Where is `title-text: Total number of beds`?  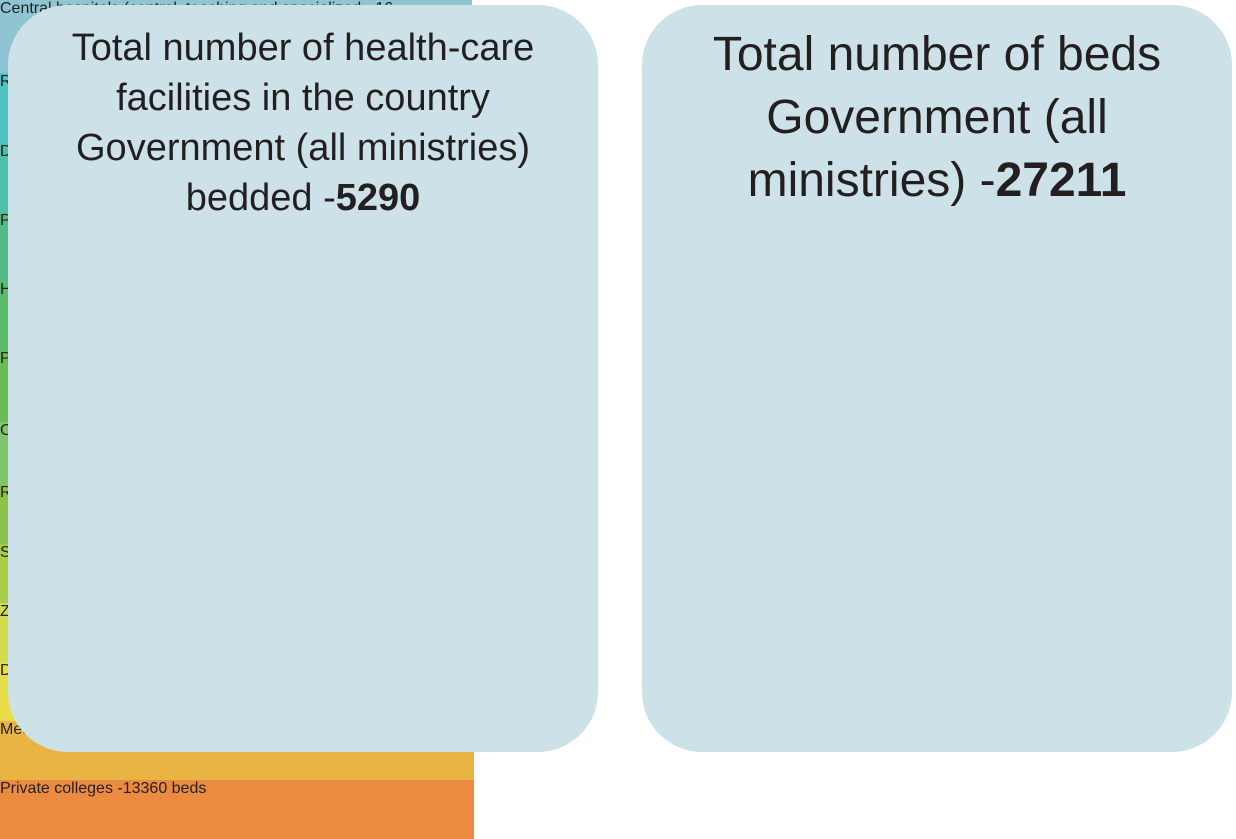
title-text: Total number of beds is located at coordinates (937, 54).